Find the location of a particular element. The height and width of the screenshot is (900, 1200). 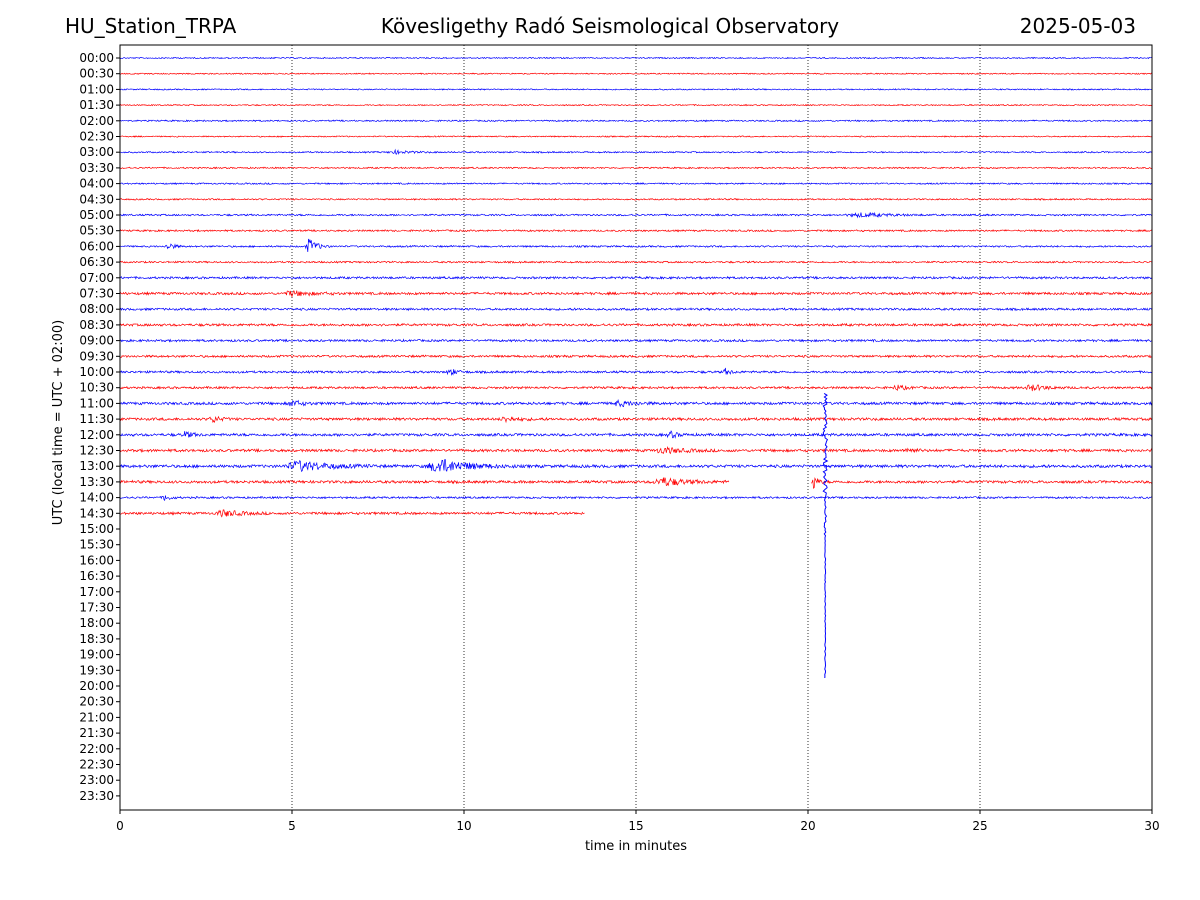

y-tick-label: 04:00 is located at coordinates (96, 184).